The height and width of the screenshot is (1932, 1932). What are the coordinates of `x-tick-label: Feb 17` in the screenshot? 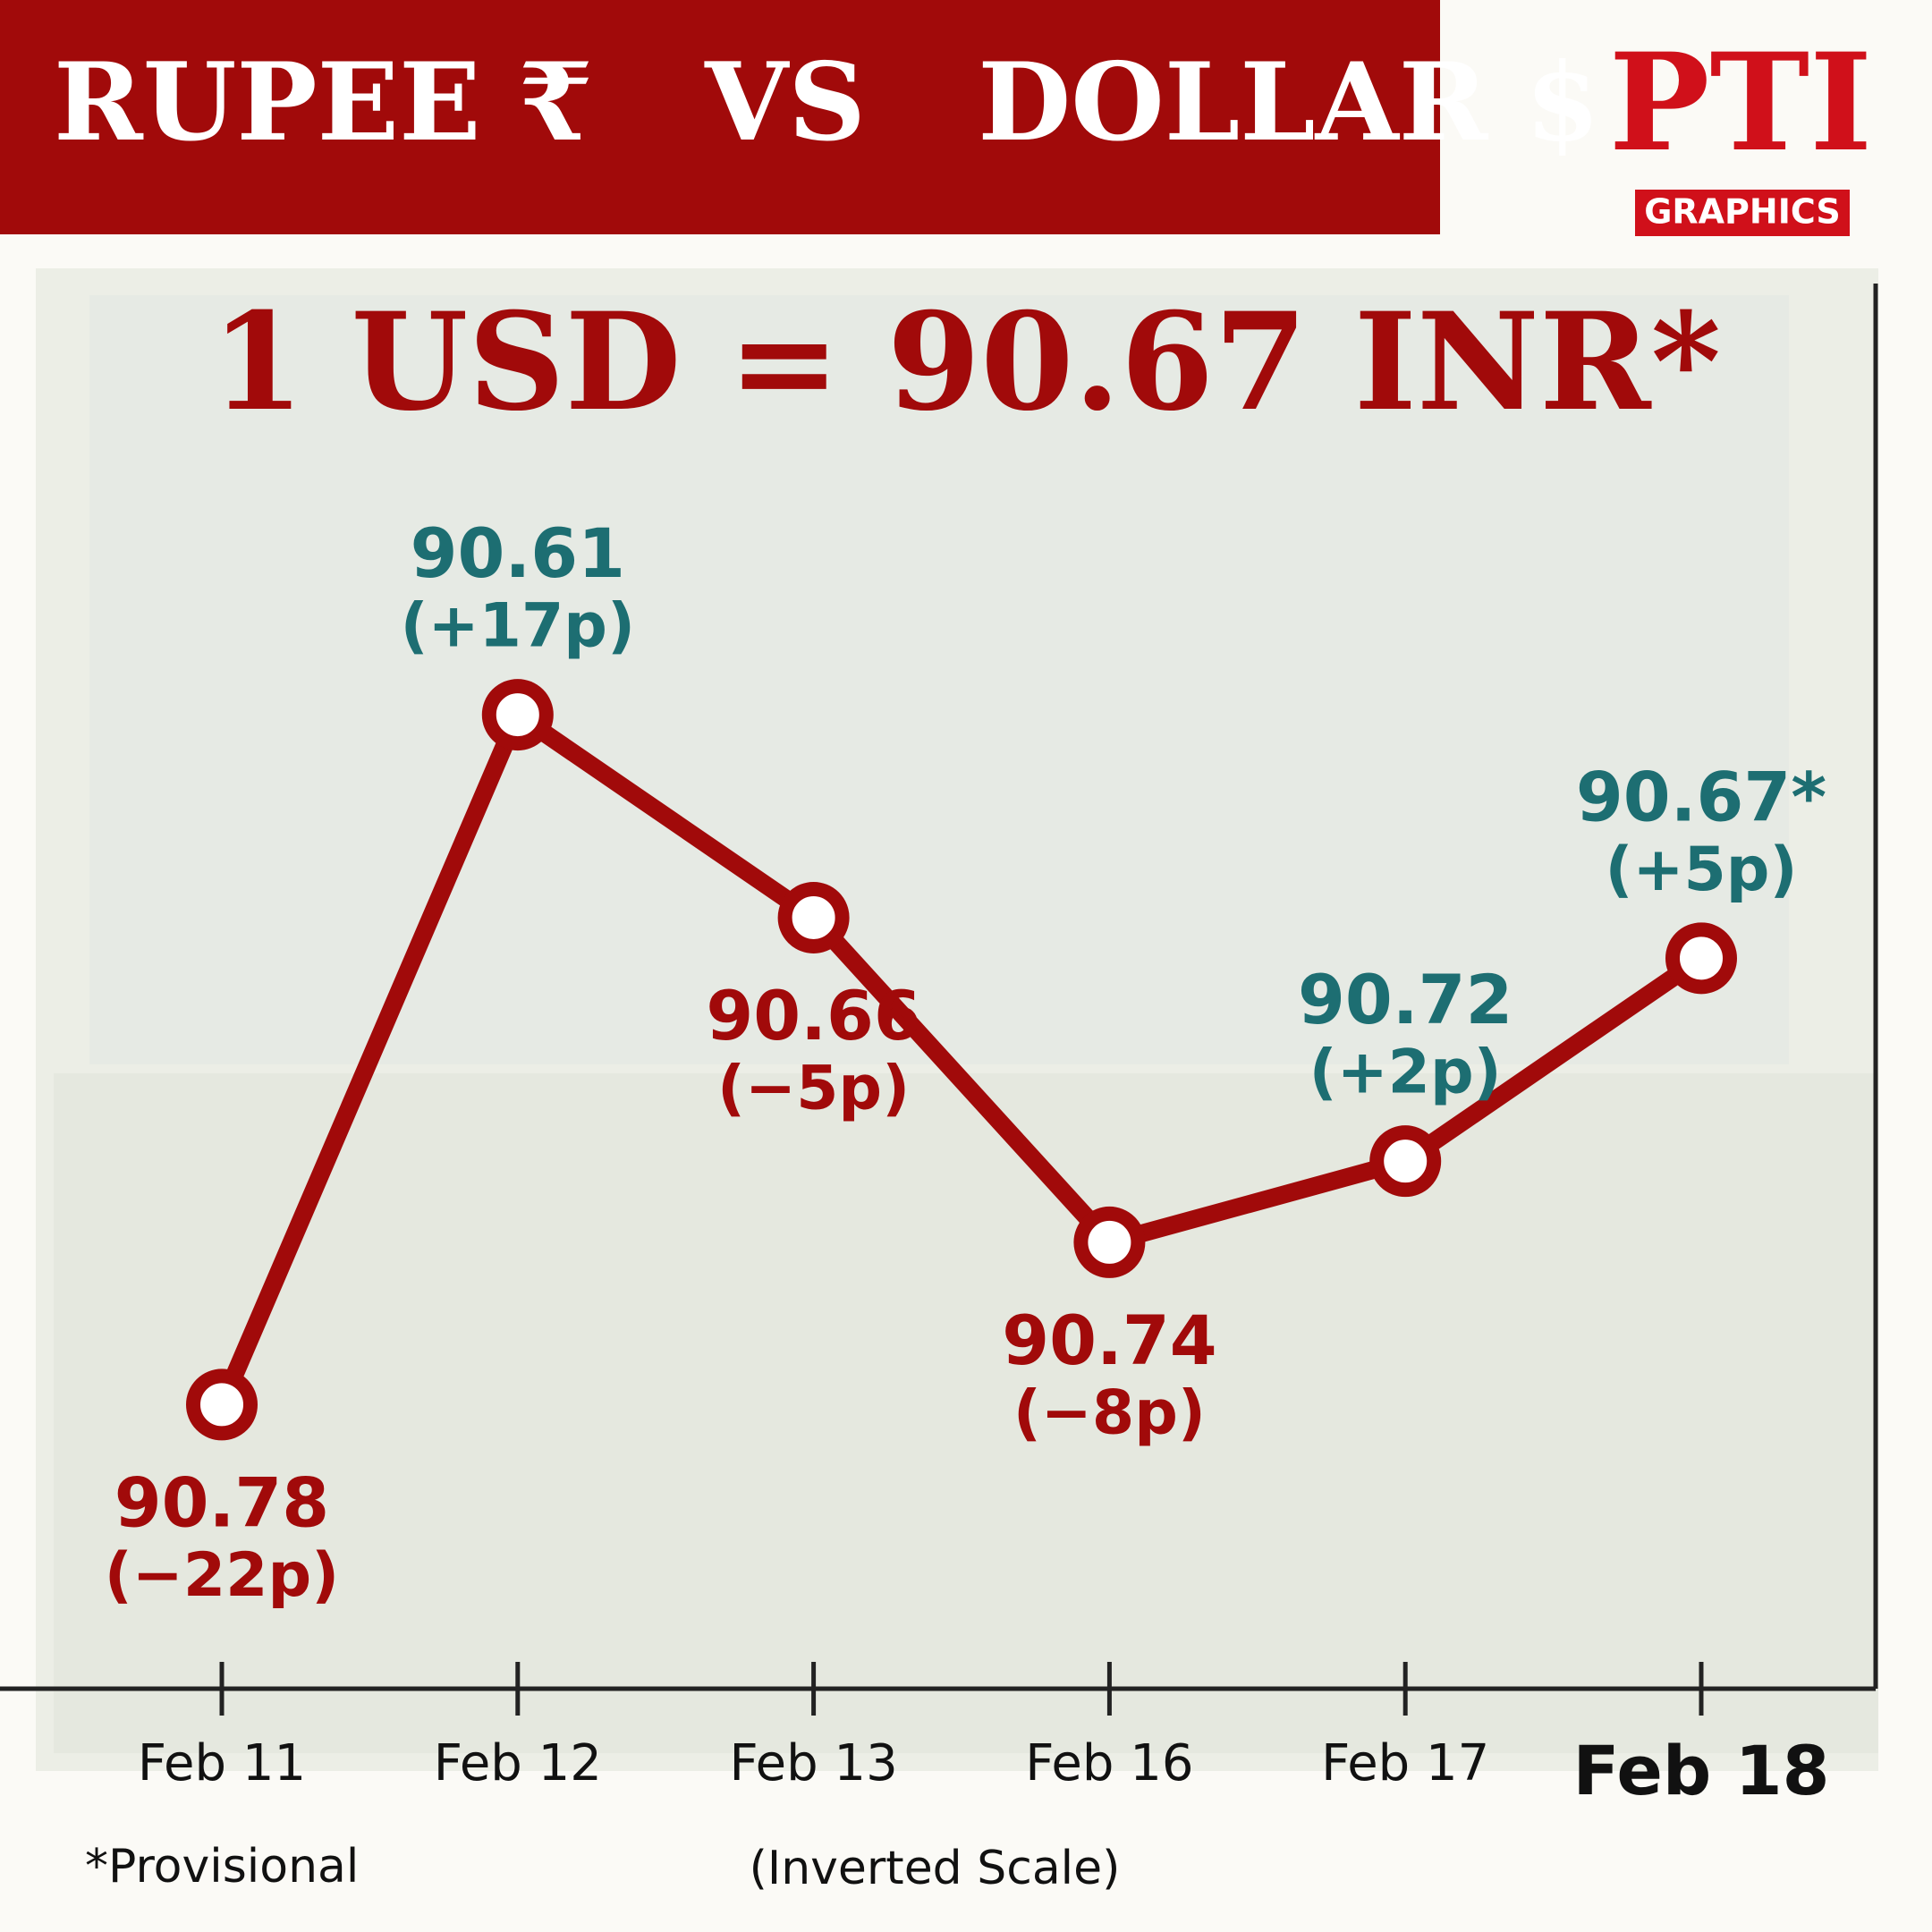 It's located at (1405, 1763).